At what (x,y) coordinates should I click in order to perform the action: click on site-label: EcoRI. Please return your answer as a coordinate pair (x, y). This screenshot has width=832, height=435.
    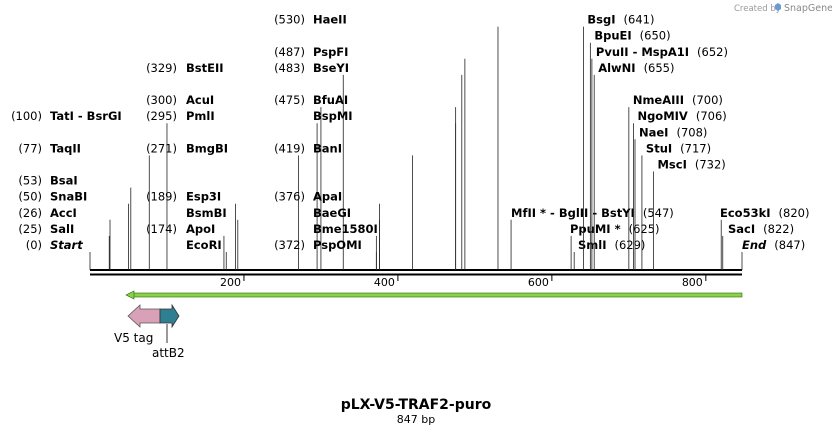
    Looking at the image, I should click on (204, 245).